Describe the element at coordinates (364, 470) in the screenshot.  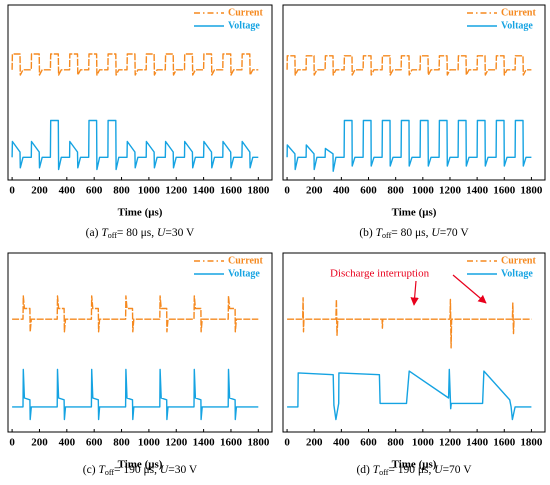
I see `caption-part: (d)` at that location.